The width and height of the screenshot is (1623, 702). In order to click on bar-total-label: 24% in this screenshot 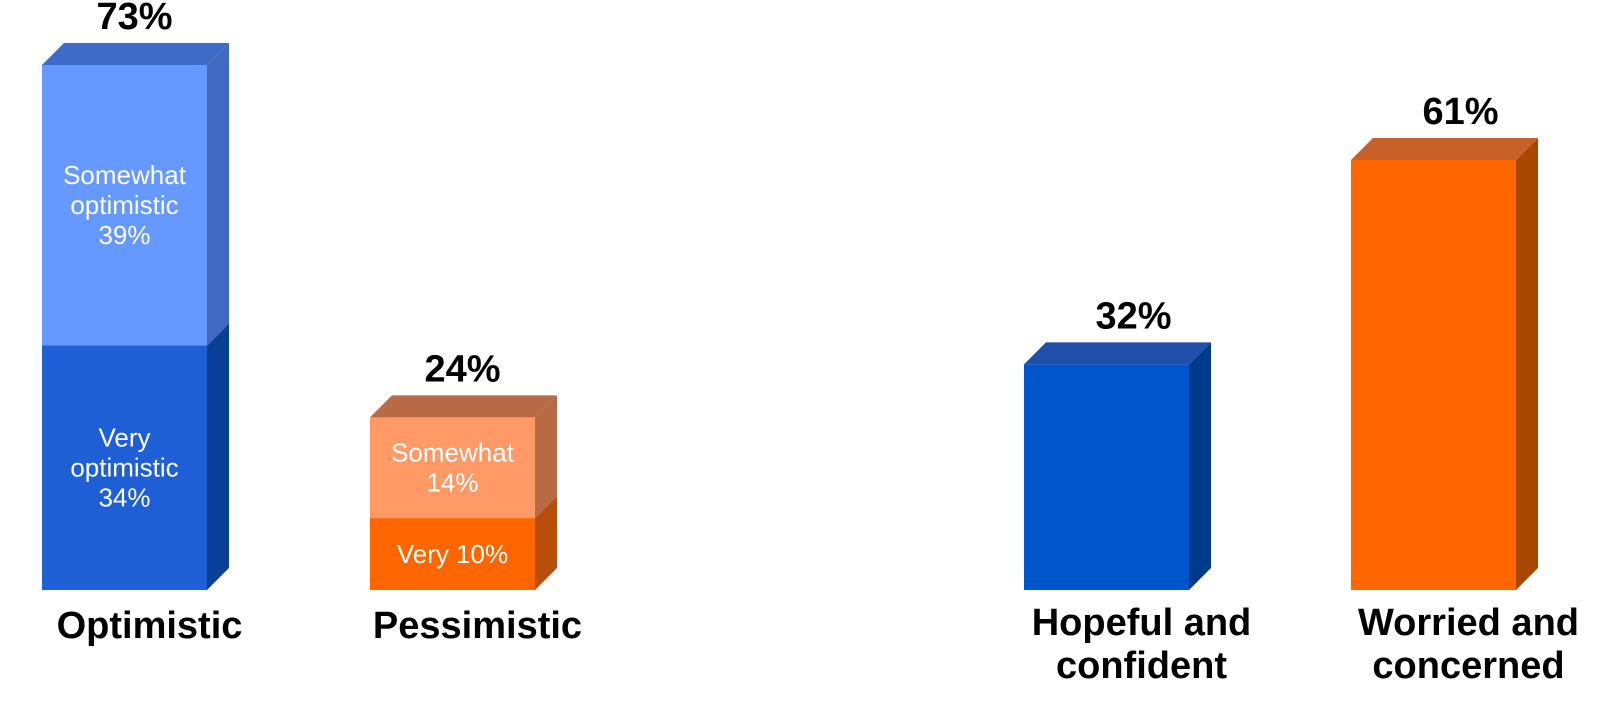, I will do `click(462, 369)`.